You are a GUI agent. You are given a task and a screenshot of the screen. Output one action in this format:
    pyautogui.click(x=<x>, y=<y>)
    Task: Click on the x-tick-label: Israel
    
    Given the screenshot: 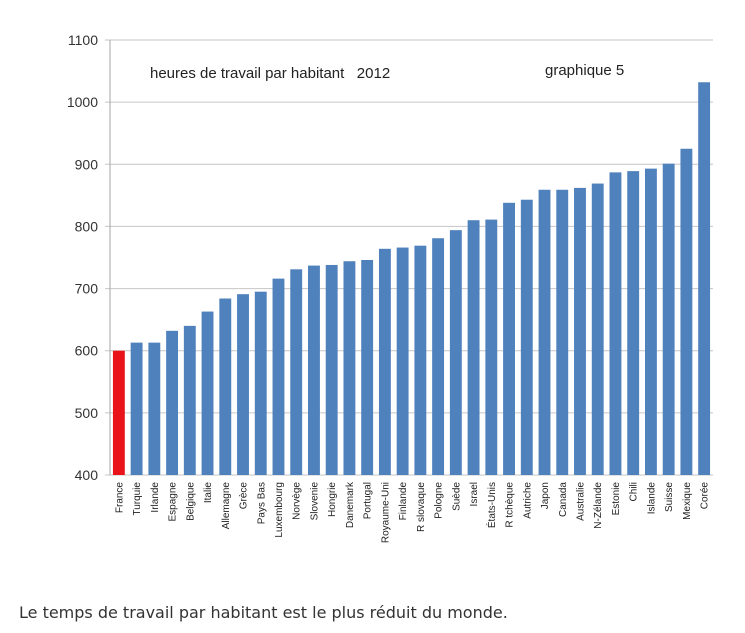 What is the action you would take?
    pyautogui.click(x=474, y=494)
    